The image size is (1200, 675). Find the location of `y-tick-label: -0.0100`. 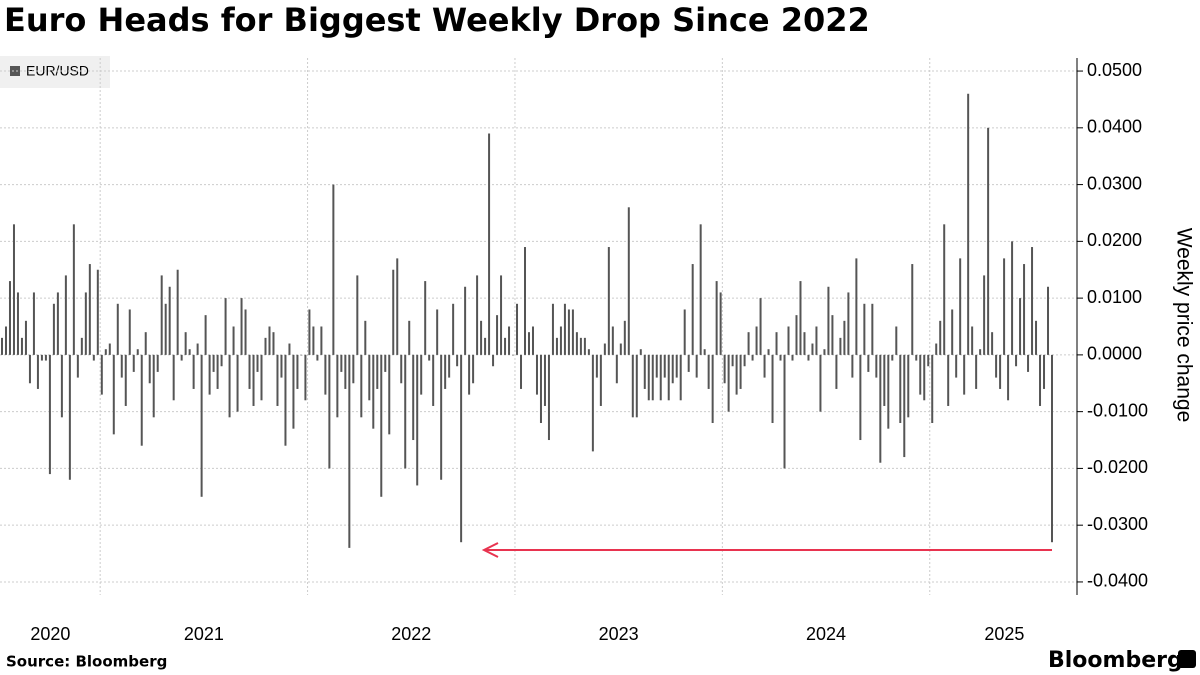

y-tick-label: -0.0100 is located at coordinates (1117, 410).